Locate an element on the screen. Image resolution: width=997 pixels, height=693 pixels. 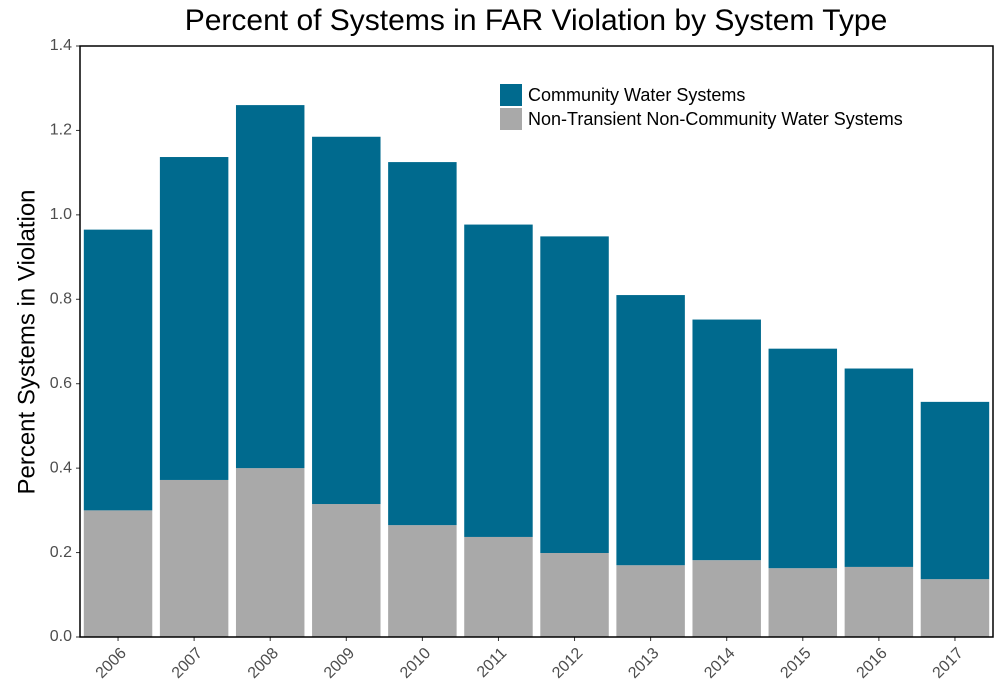
x-tick-label: 2007 is located at coordinates (187, 663).